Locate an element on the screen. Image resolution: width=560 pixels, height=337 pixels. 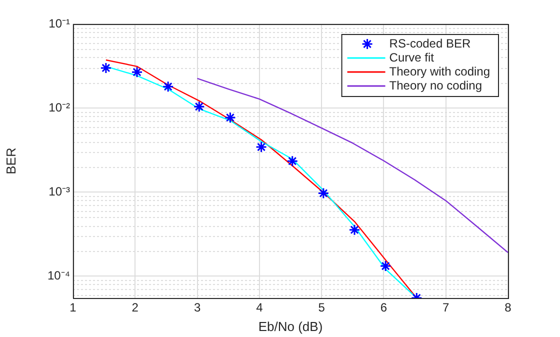
legend-label: RS-coded BER is located at coordinates (430, 43).